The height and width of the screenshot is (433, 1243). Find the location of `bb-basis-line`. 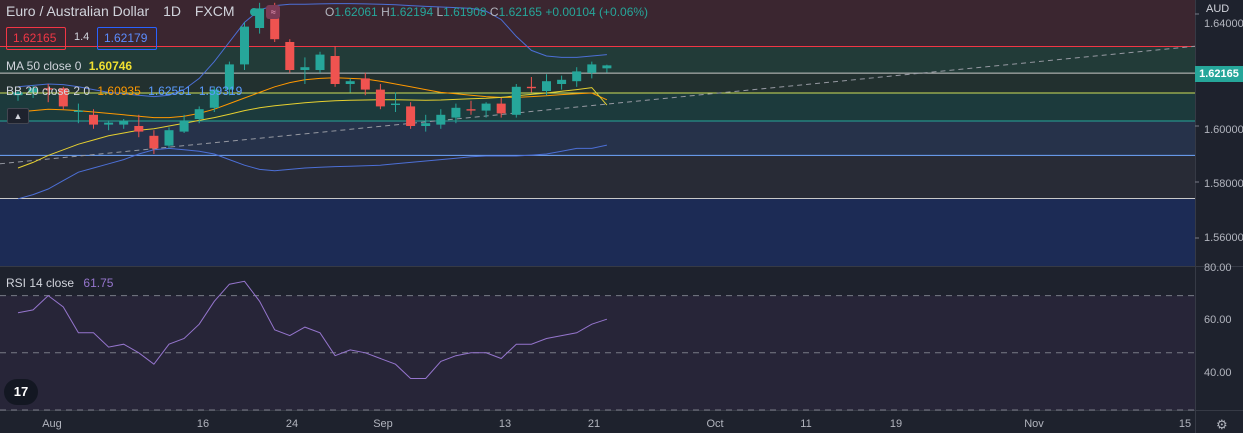

bb-basis-line is located at coordinates (312, 98).